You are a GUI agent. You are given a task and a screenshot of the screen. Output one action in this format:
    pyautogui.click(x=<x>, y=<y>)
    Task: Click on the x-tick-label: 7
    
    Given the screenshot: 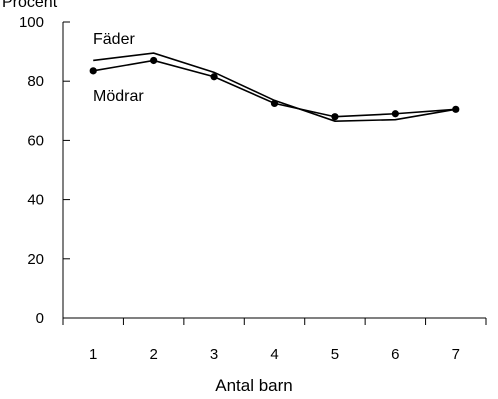 What is the action you would take?
    pyautogui.click(x=456, y=354)
    